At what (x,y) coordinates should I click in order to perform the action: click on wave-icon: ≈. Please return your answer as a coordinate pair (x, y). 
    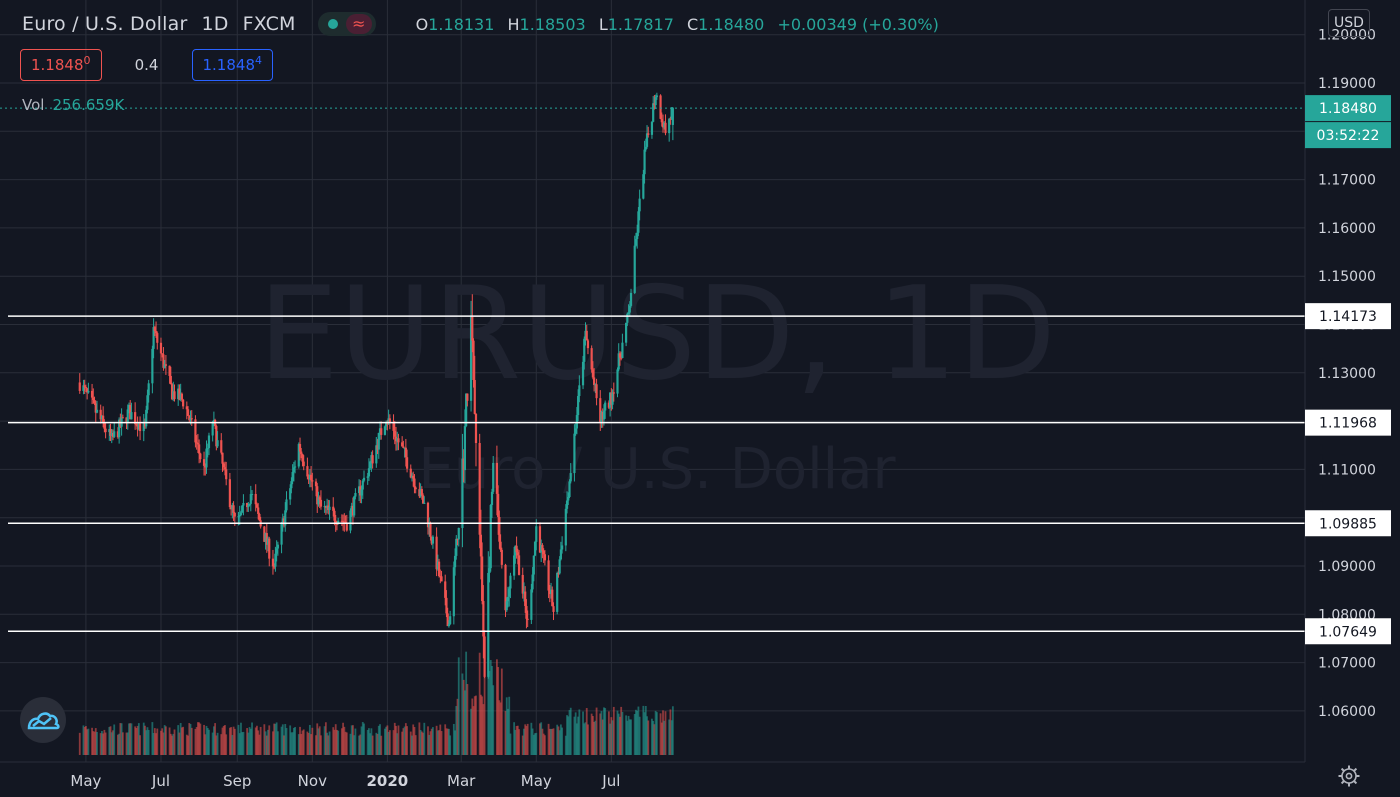
    Looking at the image, I should click on (358, 24).